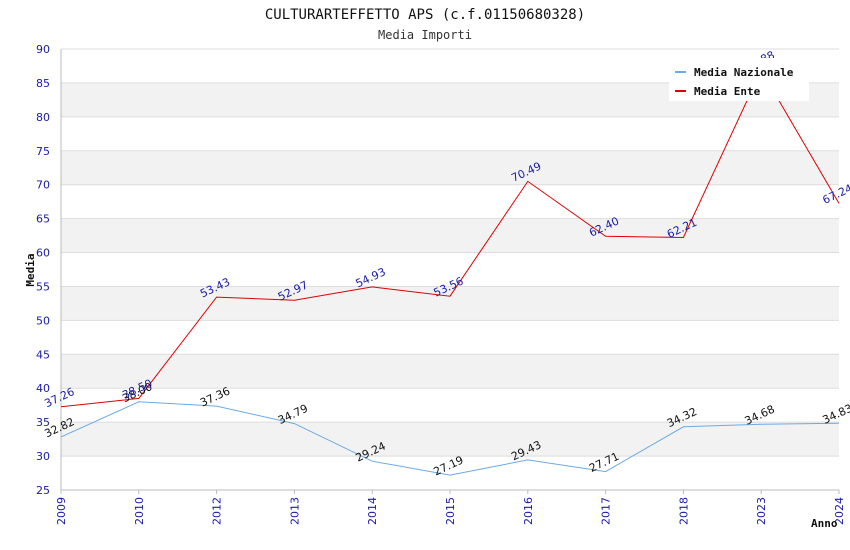  I want to click on legend-label: Media Ente, so click(727, 91).